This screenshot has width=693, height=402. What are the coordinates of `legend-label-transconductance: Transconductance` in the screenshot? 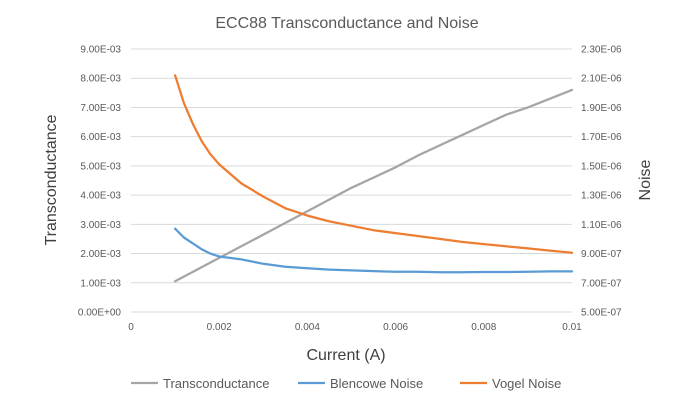 It's located at (216, 383).